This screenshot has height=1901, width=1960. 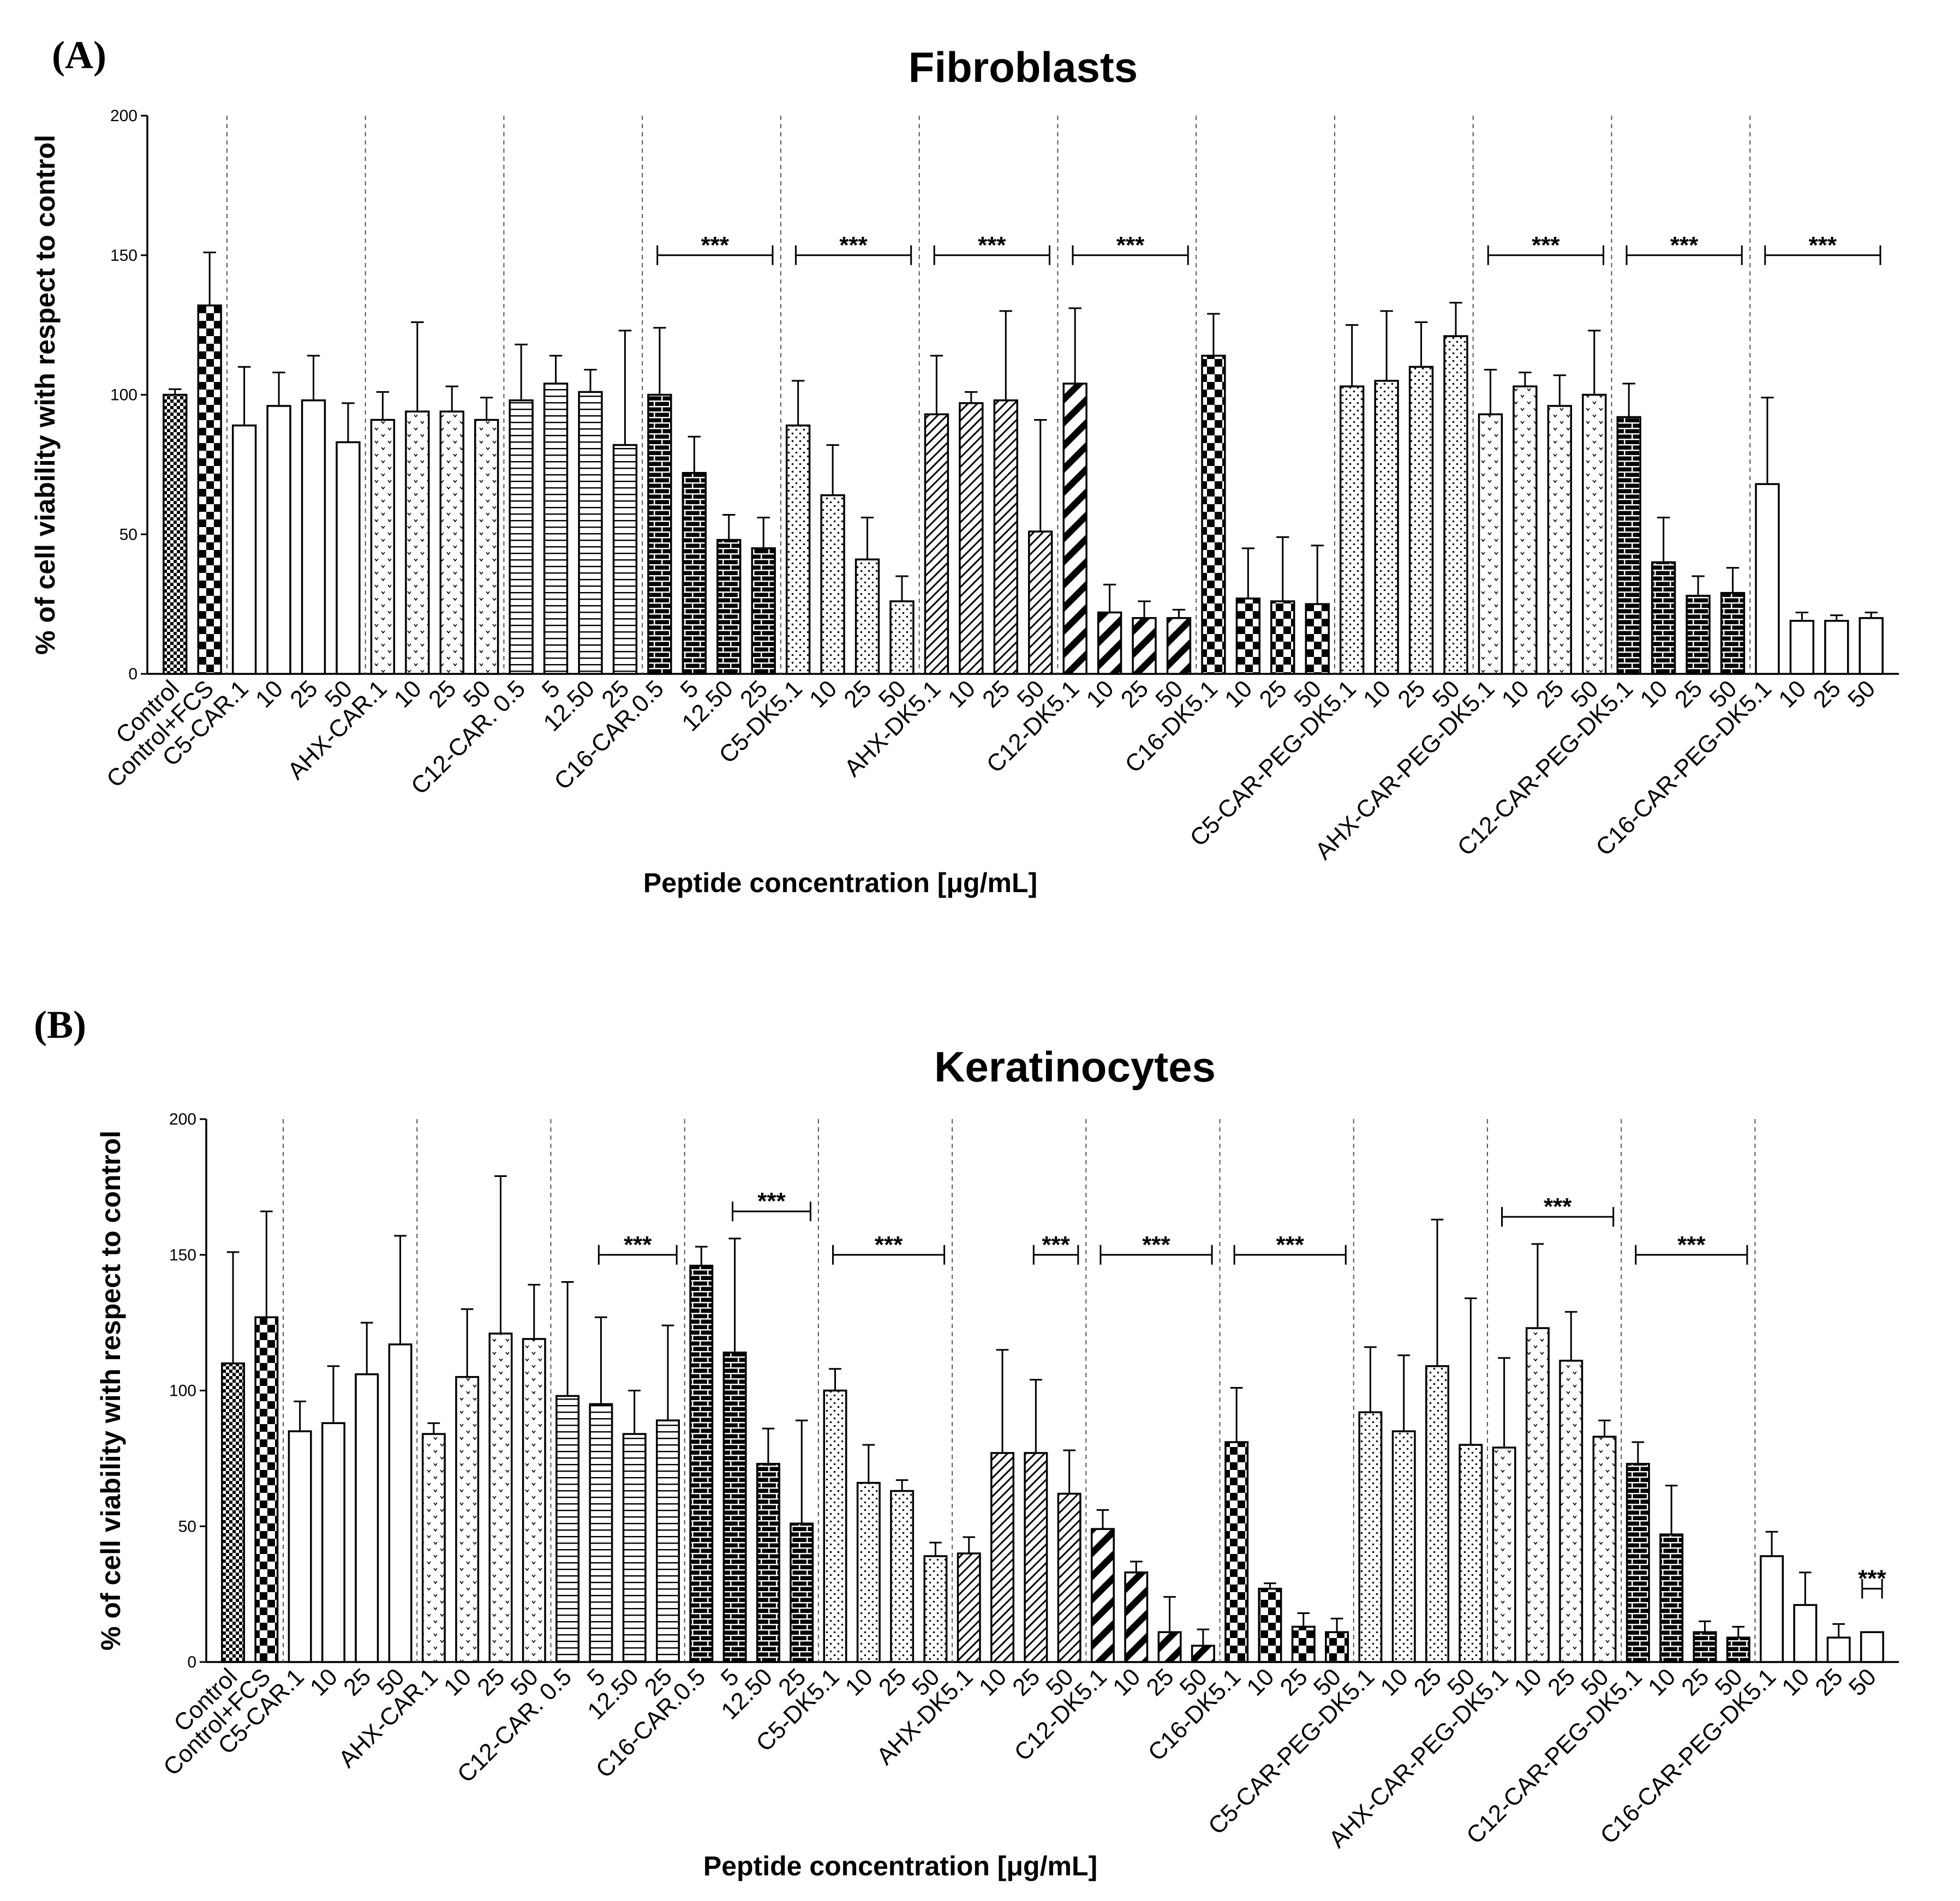 What do you see at coordinates (1023, 67) in the screenshot?
I see `chart-title: Fibroblasts` at bounding box center [1023, 67].